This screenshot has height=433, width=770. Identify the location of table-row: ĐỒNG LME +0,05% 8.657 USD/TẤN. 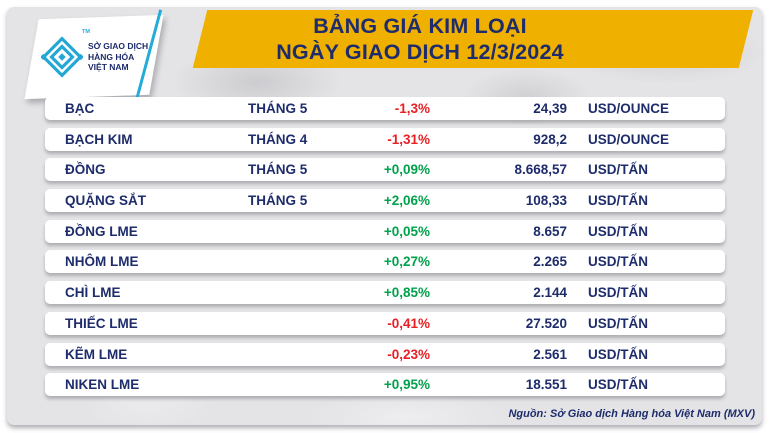
(385, 231).